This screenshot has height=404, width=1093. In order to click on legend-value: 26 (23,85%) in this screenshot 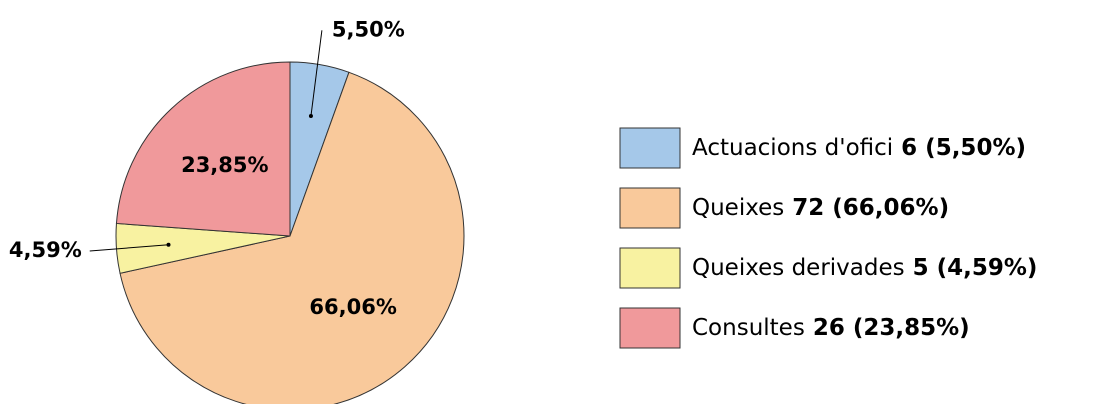, I will do `click(891, 328)`.